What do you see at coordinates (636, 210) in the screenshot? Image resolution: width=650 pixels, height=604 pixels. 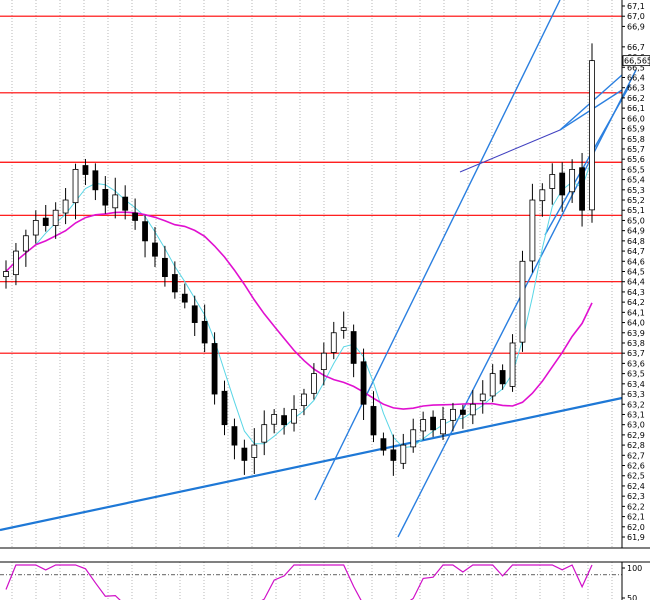 I see `y-tick-label: 65,1` at bounding box center [636, 210].